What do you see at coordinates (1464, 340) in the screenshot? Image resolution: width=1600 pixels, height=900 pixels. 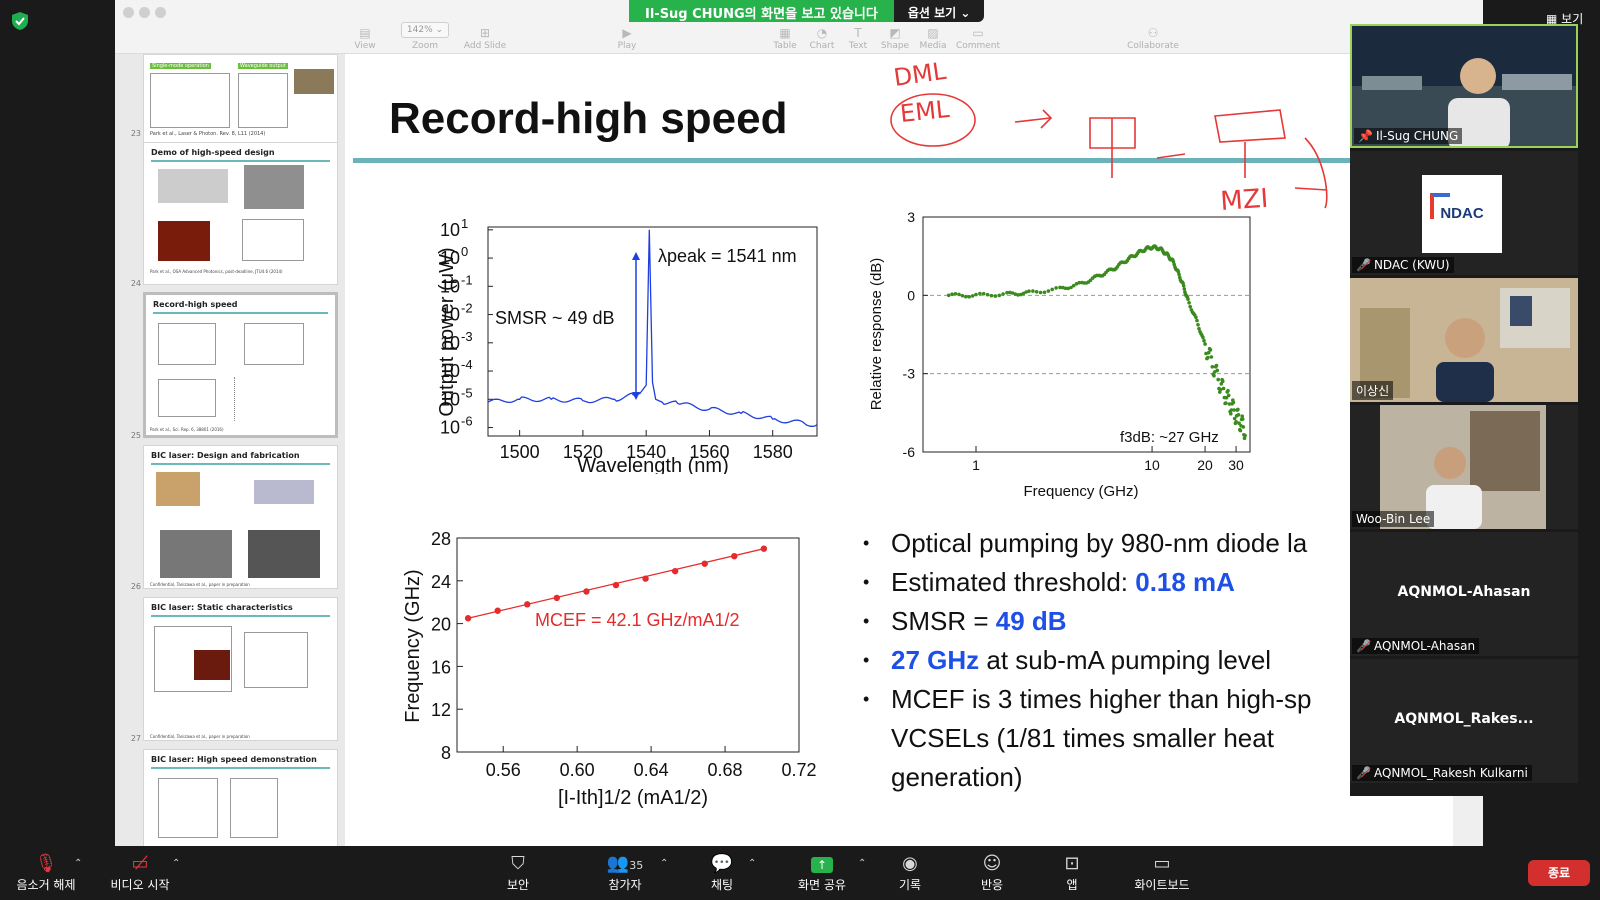 I see `participant-tile: 이상신` at bounding box center [1464, 340].